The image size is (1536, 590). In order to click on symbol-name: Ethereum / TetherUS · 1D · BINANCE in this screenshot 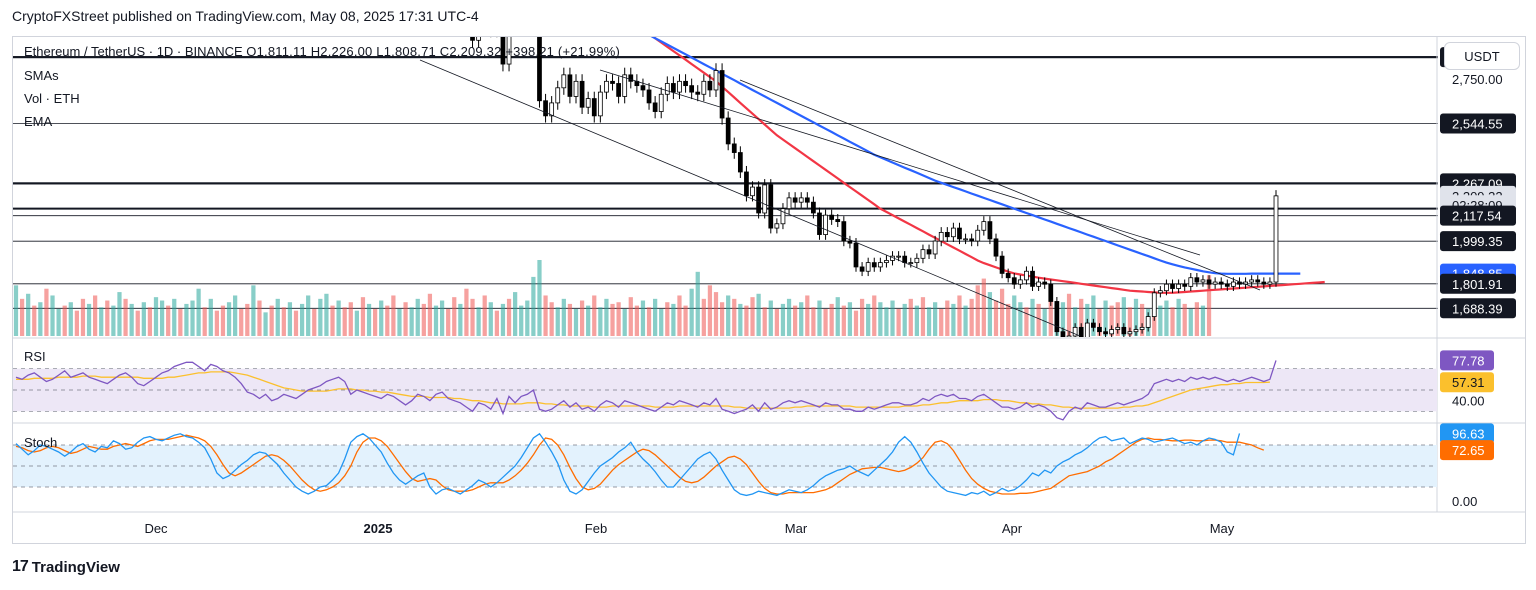, I will do `click(133, 51)`.